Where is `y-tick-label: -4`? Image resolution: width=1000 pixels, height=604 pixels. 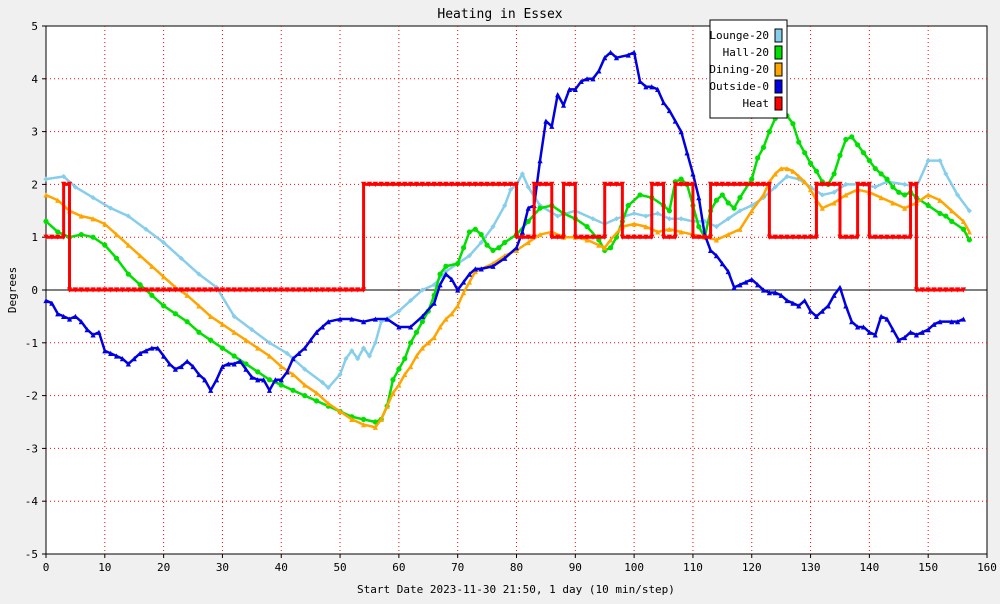 y-tick-label: -4 is located at coordinates (32, 501).